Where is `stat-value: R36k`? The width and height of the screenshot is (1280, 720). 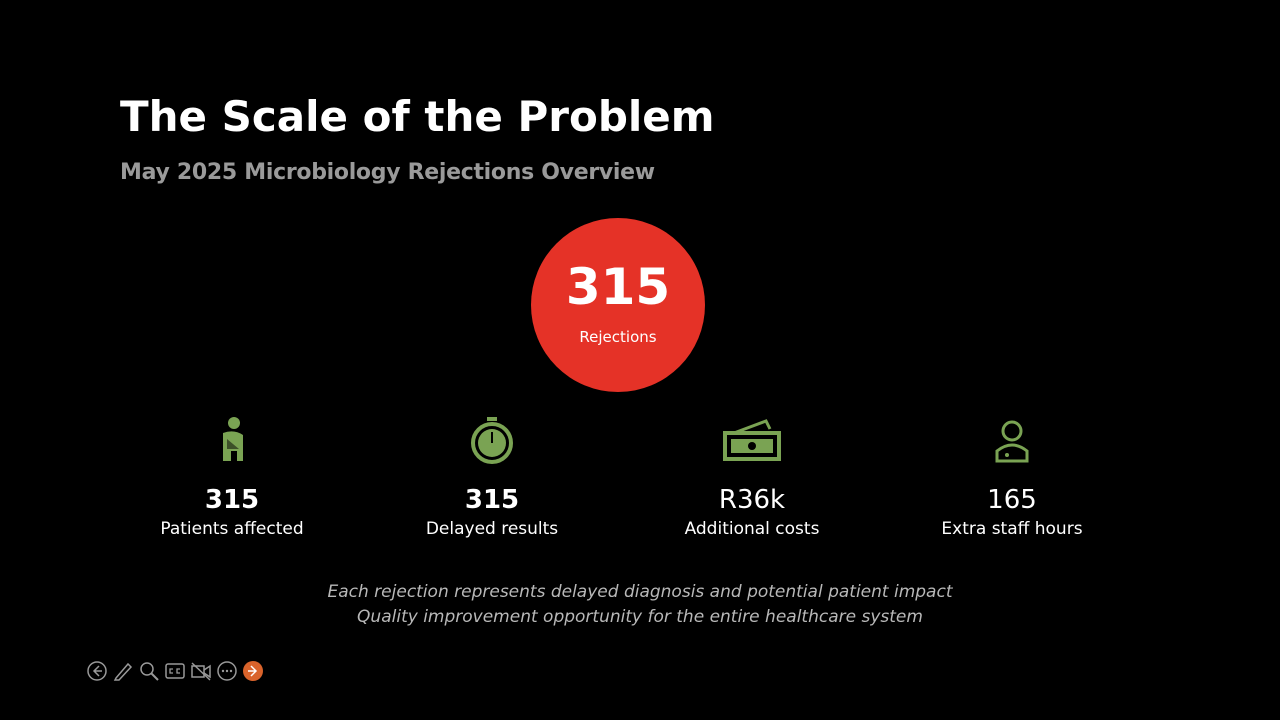 stat-value: R36k is located at coordinates (752, 500).